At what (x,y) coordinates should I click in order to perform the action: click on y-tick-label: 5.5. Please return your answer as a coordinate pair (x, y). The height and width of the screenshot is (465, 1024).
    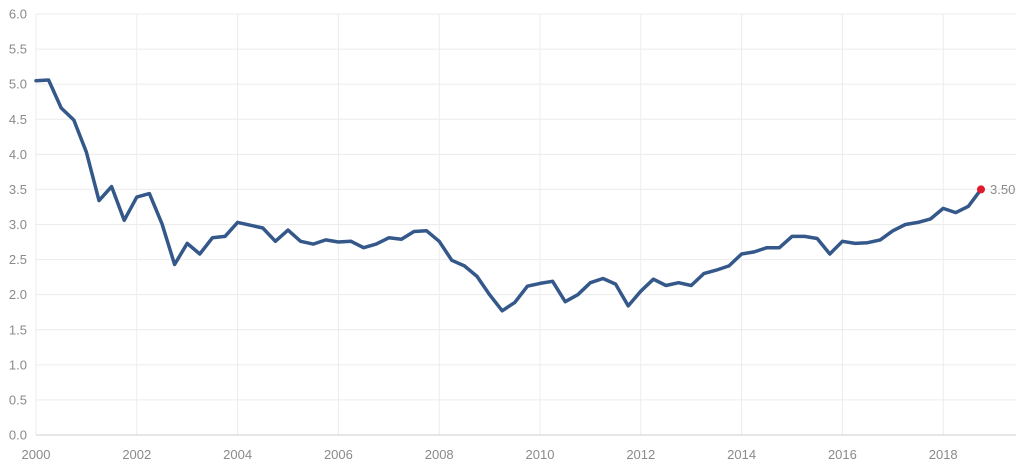
    Looking at the image, I should click on (18, 49).